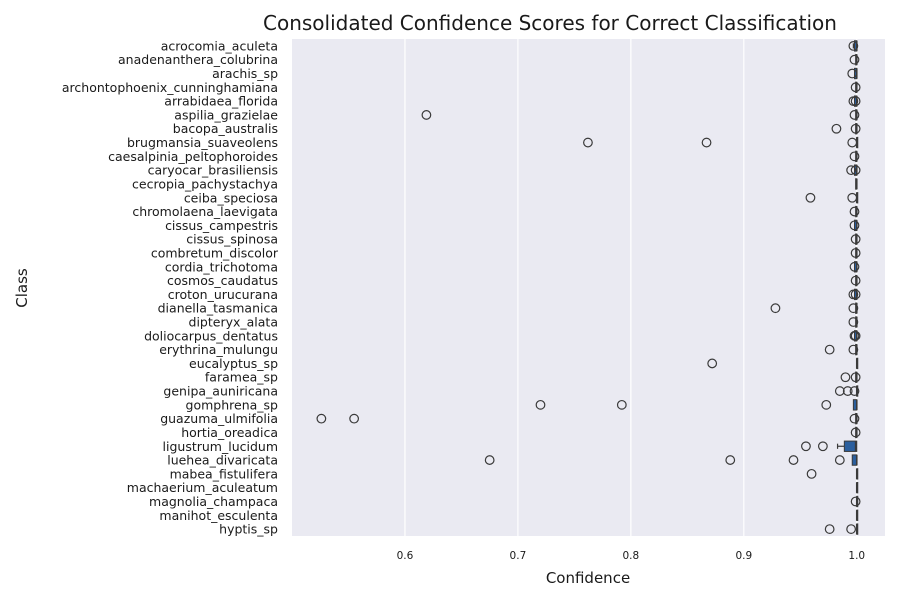 The height and width of the screenshot is (600, 900). Describe the element at coordinates (221, 225) in the screenshot. I see `y-tick-label: cissus_campestris` at that location.